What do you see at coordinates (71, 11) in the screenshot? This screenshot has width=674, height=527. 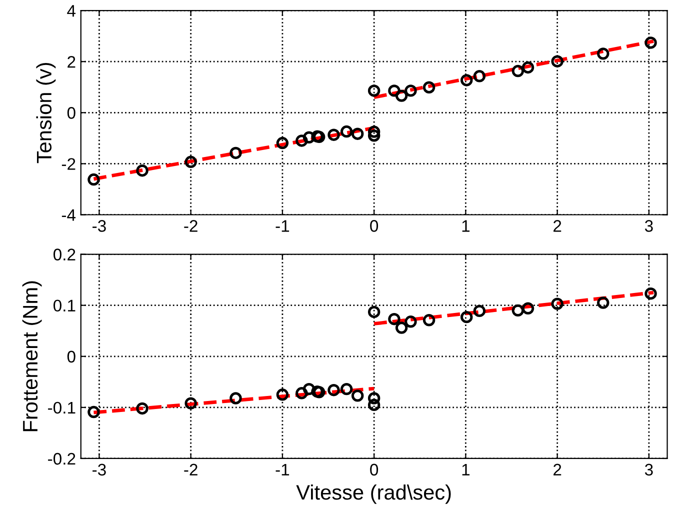 I see `y-tick-label: 4` at bounding box center [71, 11].